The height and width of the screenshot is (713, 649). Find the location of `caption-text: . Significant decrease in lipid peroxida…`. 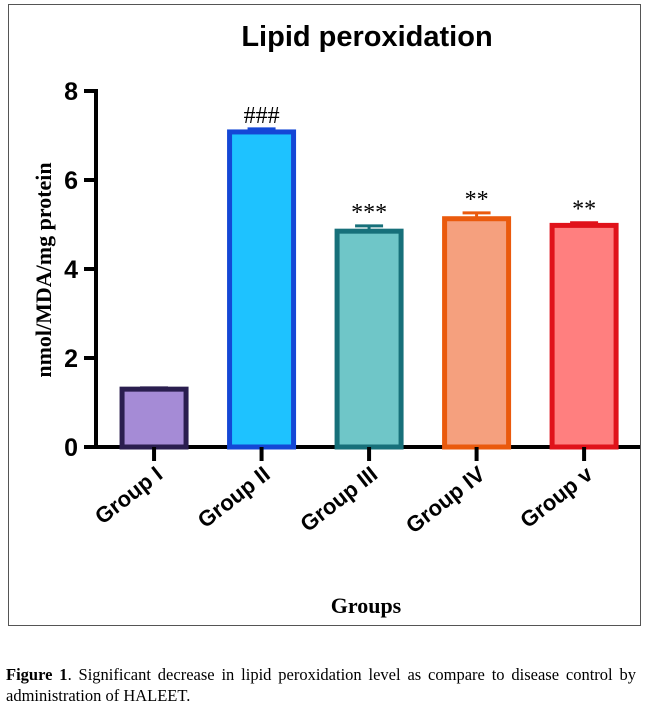

caption-text: . Significant decrease in lipid peroxida… is located at coordinates (321, 685).